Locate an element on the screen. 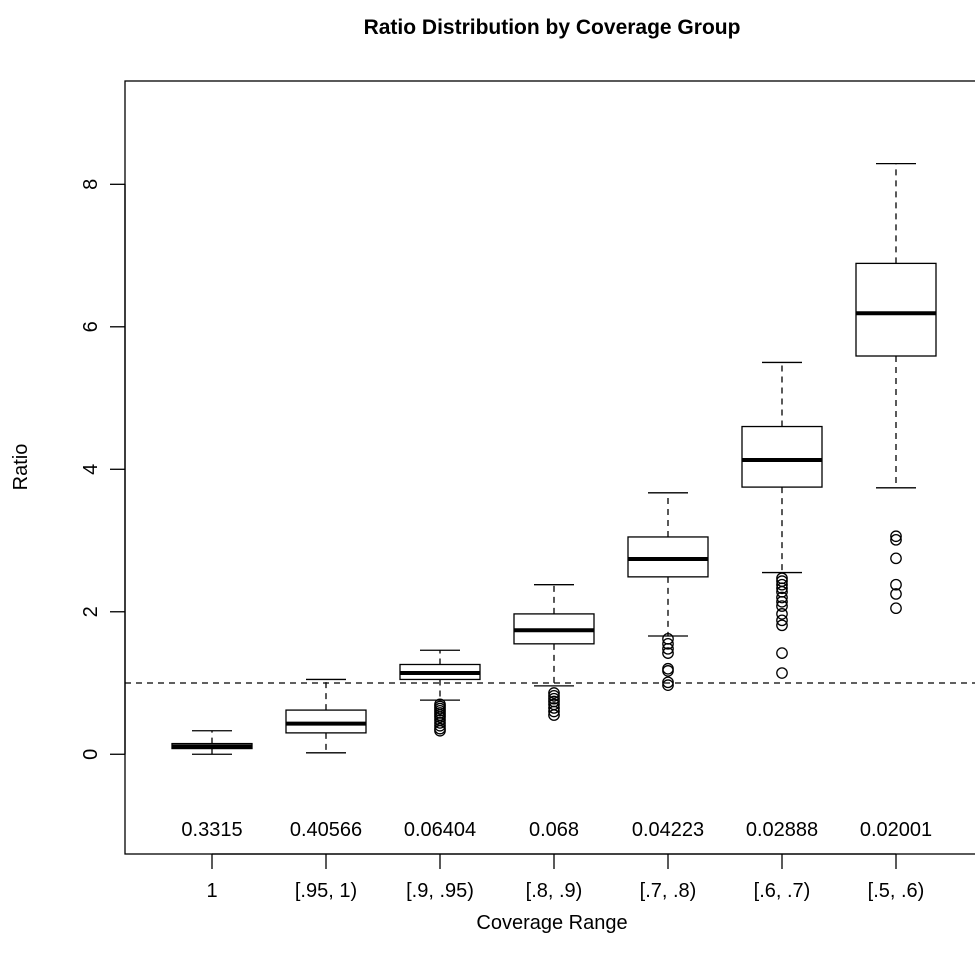 This screenshot has width=975, height=975. y-axis-label: Ratio is located at coordinates (21, 467).